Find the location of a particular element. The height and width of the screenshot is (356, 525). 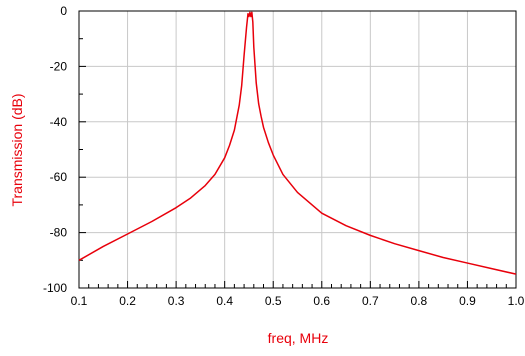

x-tick-label: 0.9 is located at coordinates (467, 301).